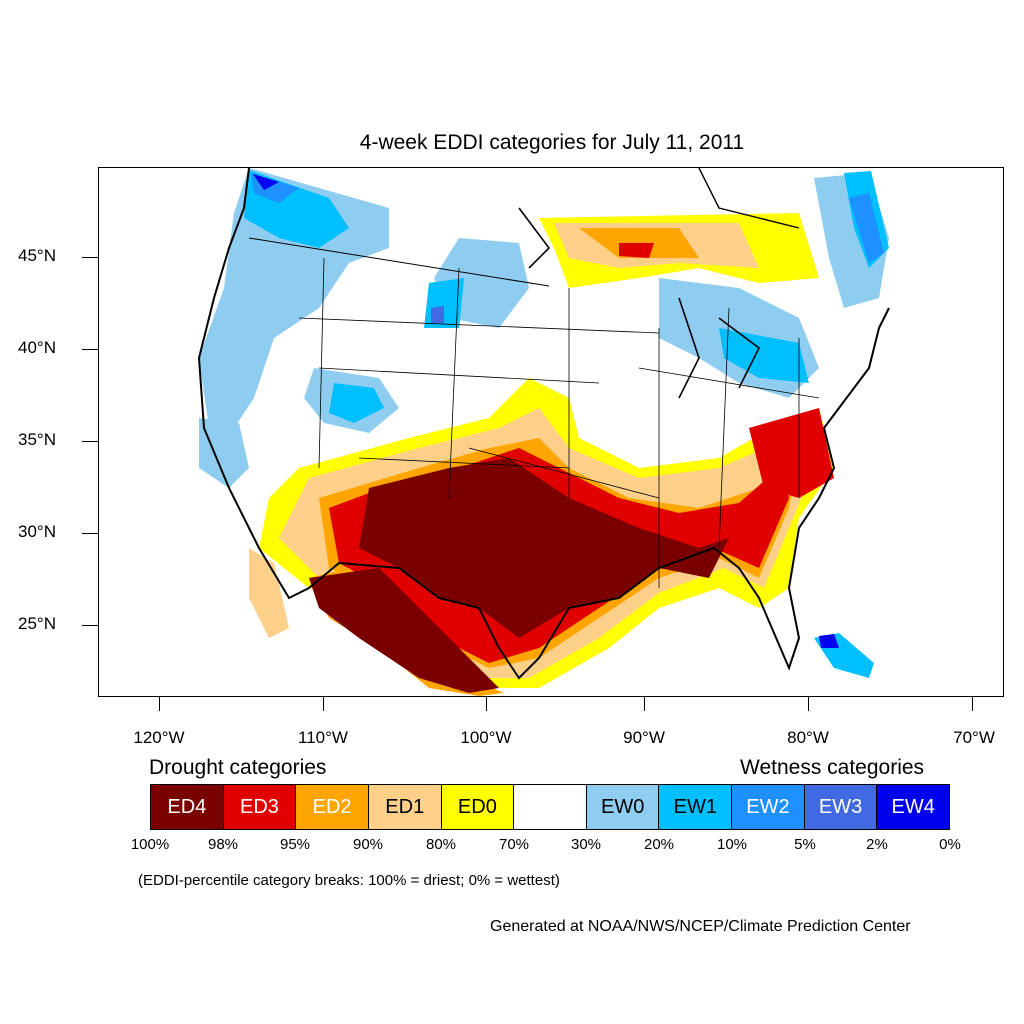  I want to click on break-label: 100%, so click(150, 844).